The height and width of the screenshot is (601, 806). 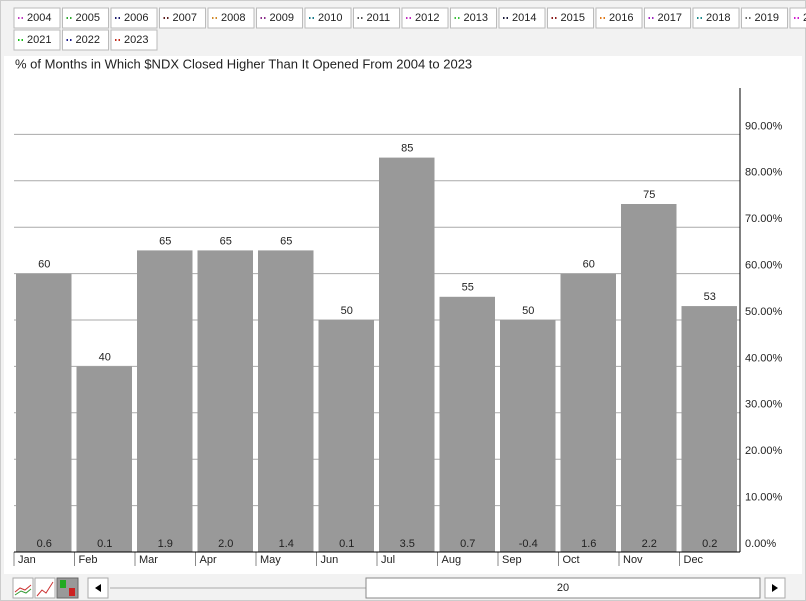 I want to click on change-label: 2.2, so click(x=649, y=544).